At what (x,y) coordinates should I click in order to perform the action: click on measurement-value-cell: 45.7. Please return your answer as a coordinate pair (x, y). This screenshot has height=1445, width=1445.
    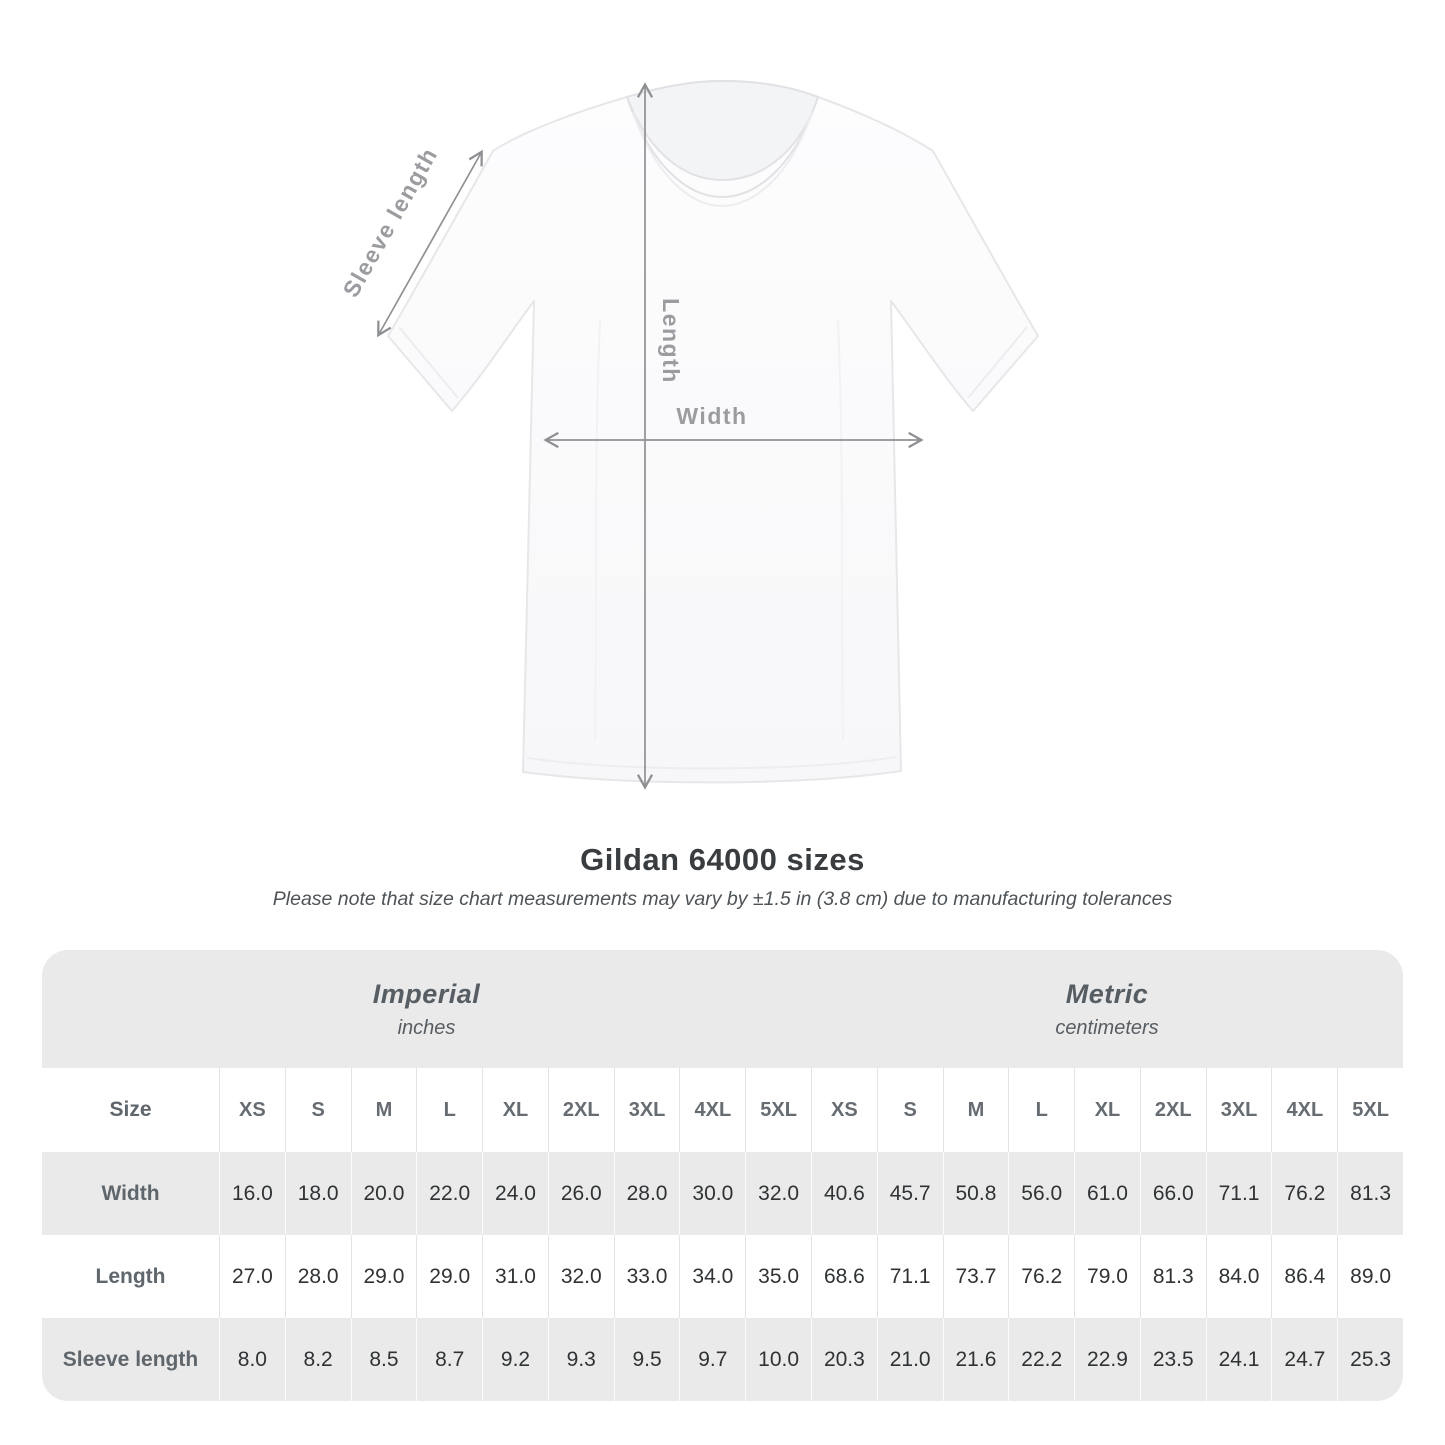
    Looking at the image, I should click on (909, 1193).